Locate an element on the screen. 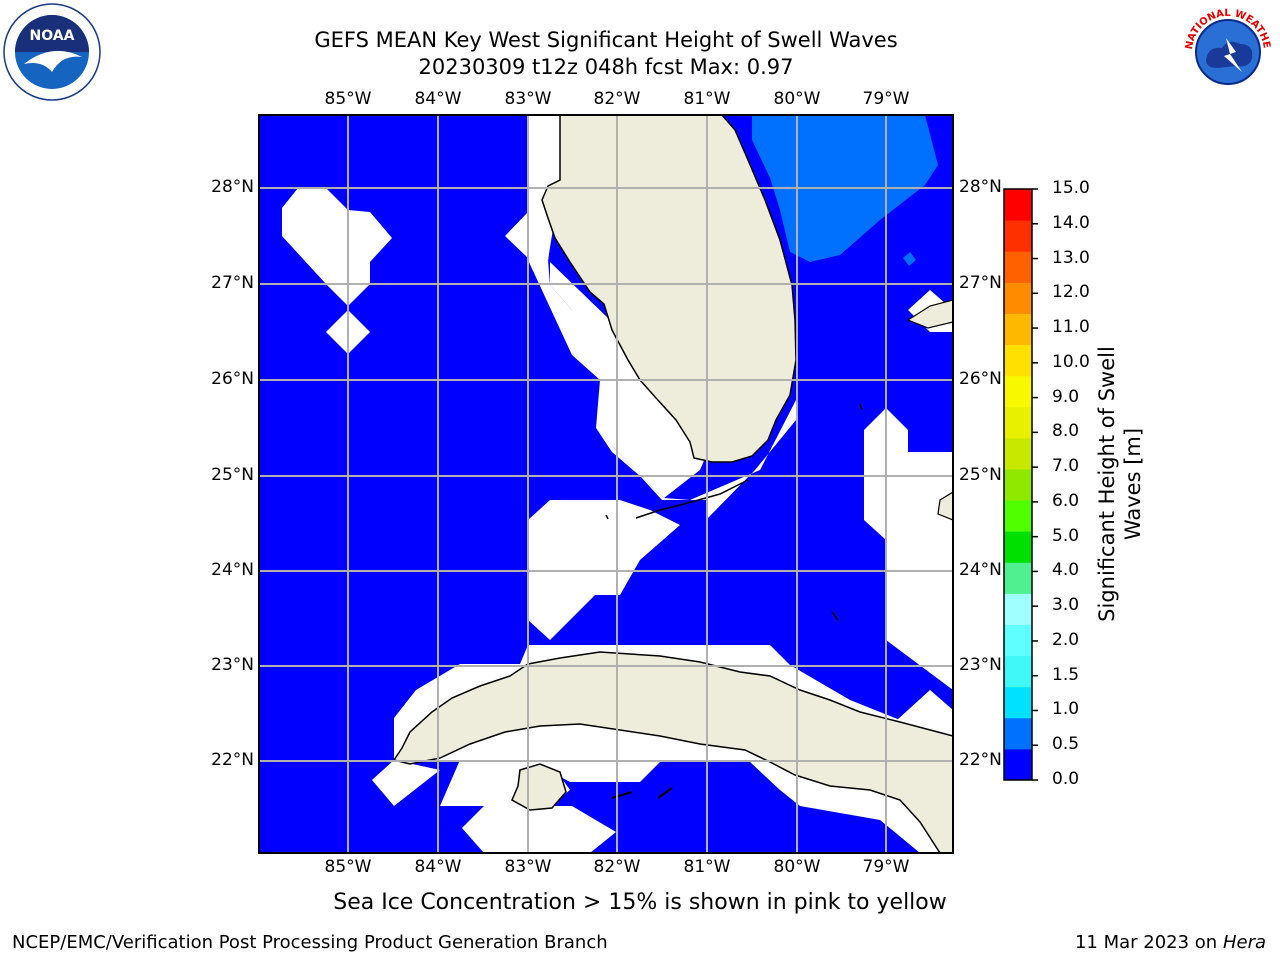 This screenshot has height=960, width=1280. lat-label-left: 24°N is located at coordinates (232, 570).